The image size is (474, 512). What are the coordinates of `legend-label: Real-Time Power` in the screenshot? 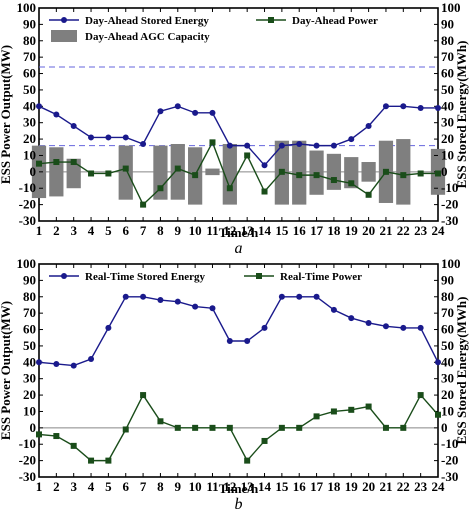 It's located at (321, 277).